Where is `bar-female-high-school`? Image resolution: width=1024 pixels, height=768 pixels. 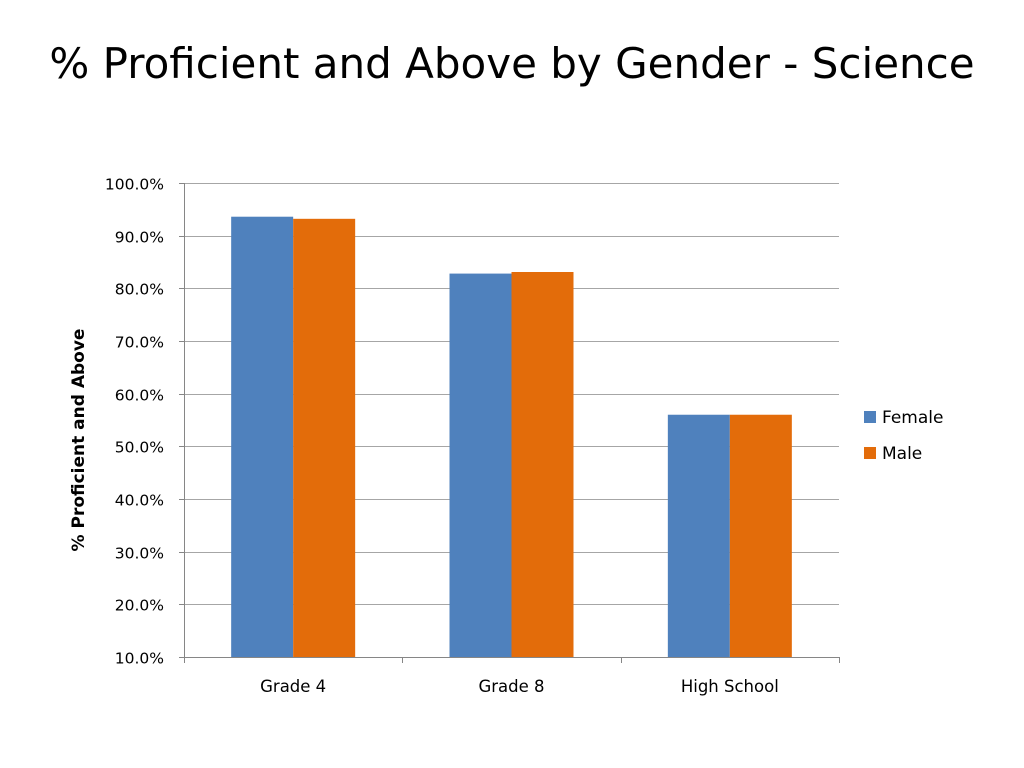 bar-female-high-school is located at coordinates (698, 535).